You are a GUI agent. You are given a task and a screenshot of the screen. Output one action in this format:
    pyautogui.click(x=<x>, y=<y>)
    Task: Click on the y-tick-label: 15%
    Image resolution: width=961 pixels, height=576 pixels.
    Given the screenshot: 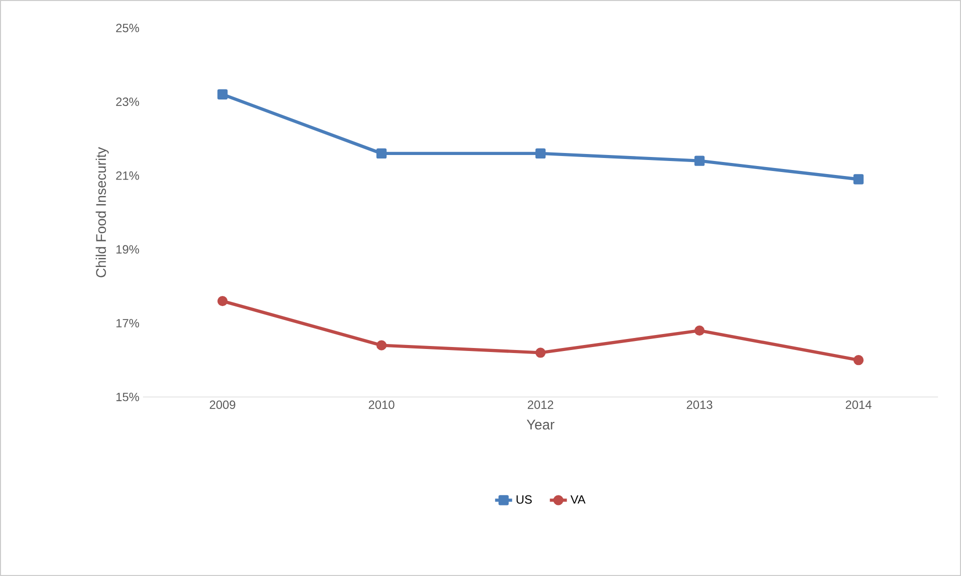 What is the action you would take?
    pyautogui.click(x=128, y=397)
    